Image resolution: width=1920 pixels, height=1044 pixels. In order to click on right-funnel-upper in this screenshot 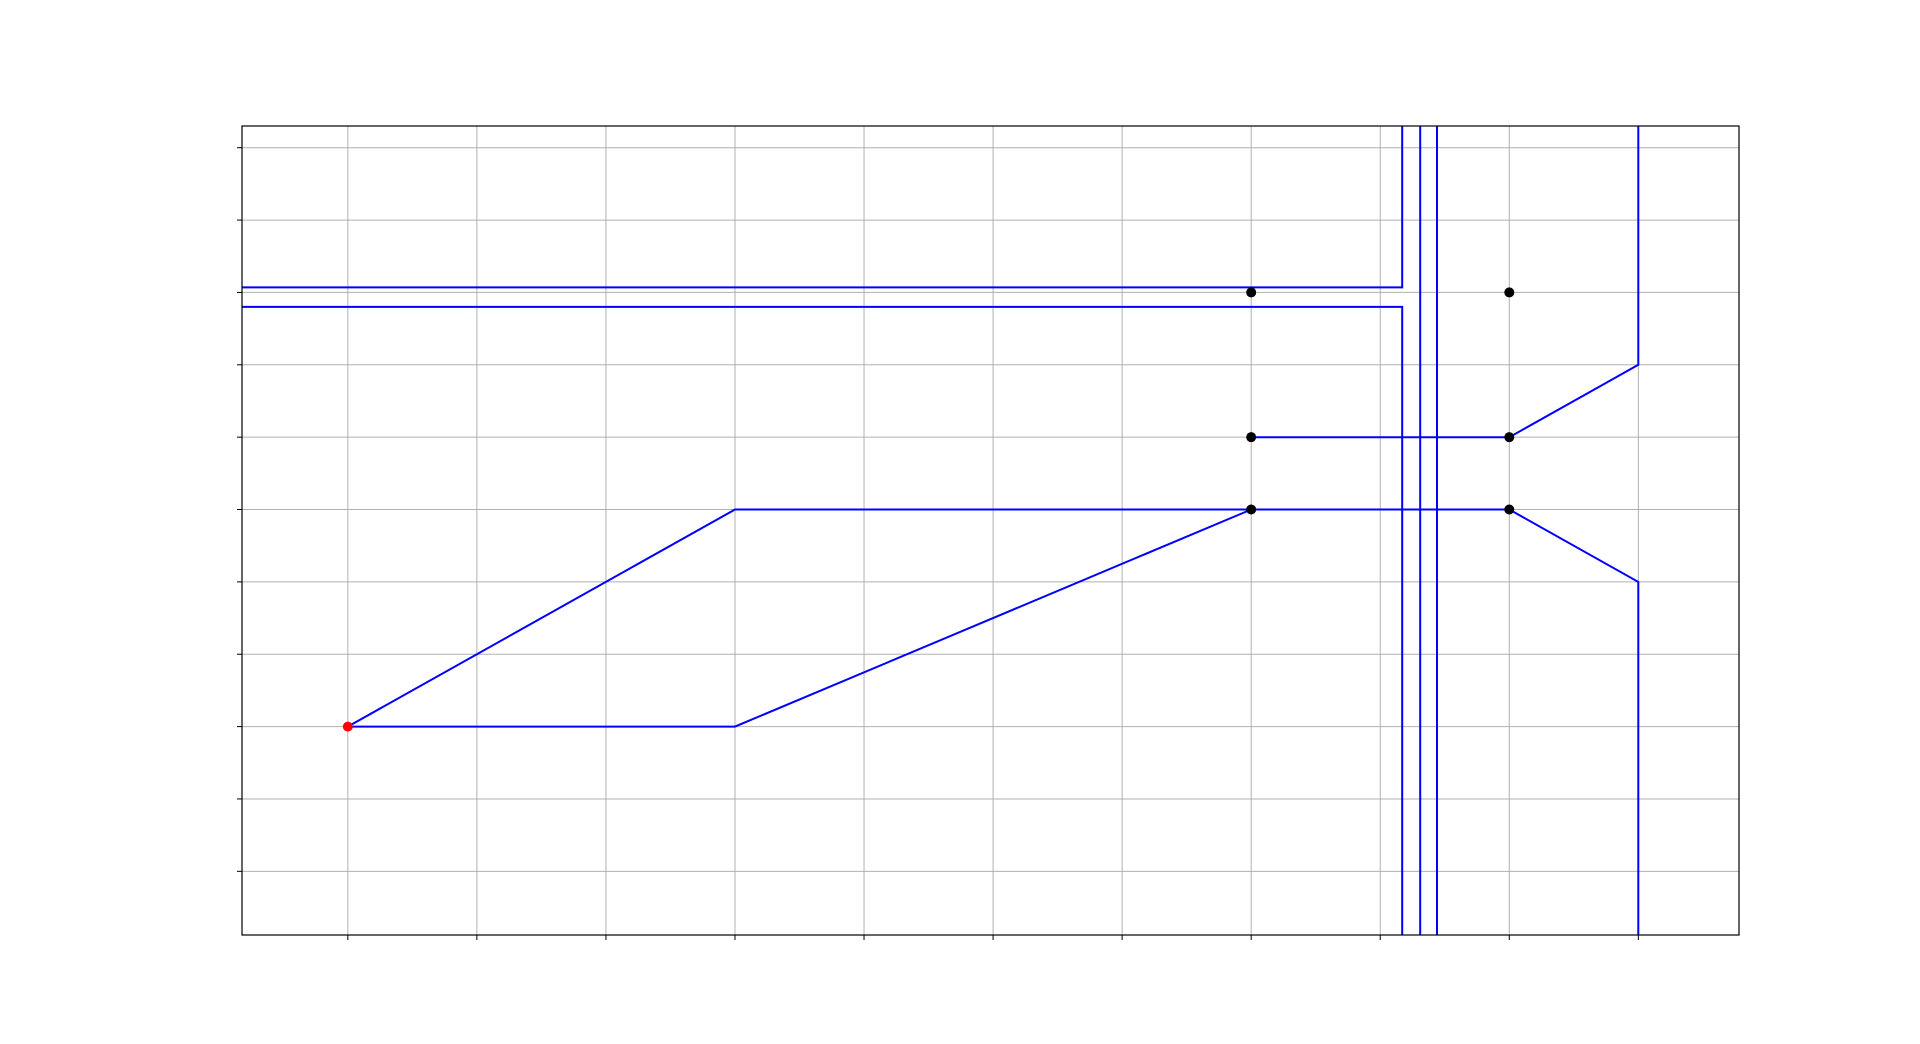, I will do `click(1574, 282)`.